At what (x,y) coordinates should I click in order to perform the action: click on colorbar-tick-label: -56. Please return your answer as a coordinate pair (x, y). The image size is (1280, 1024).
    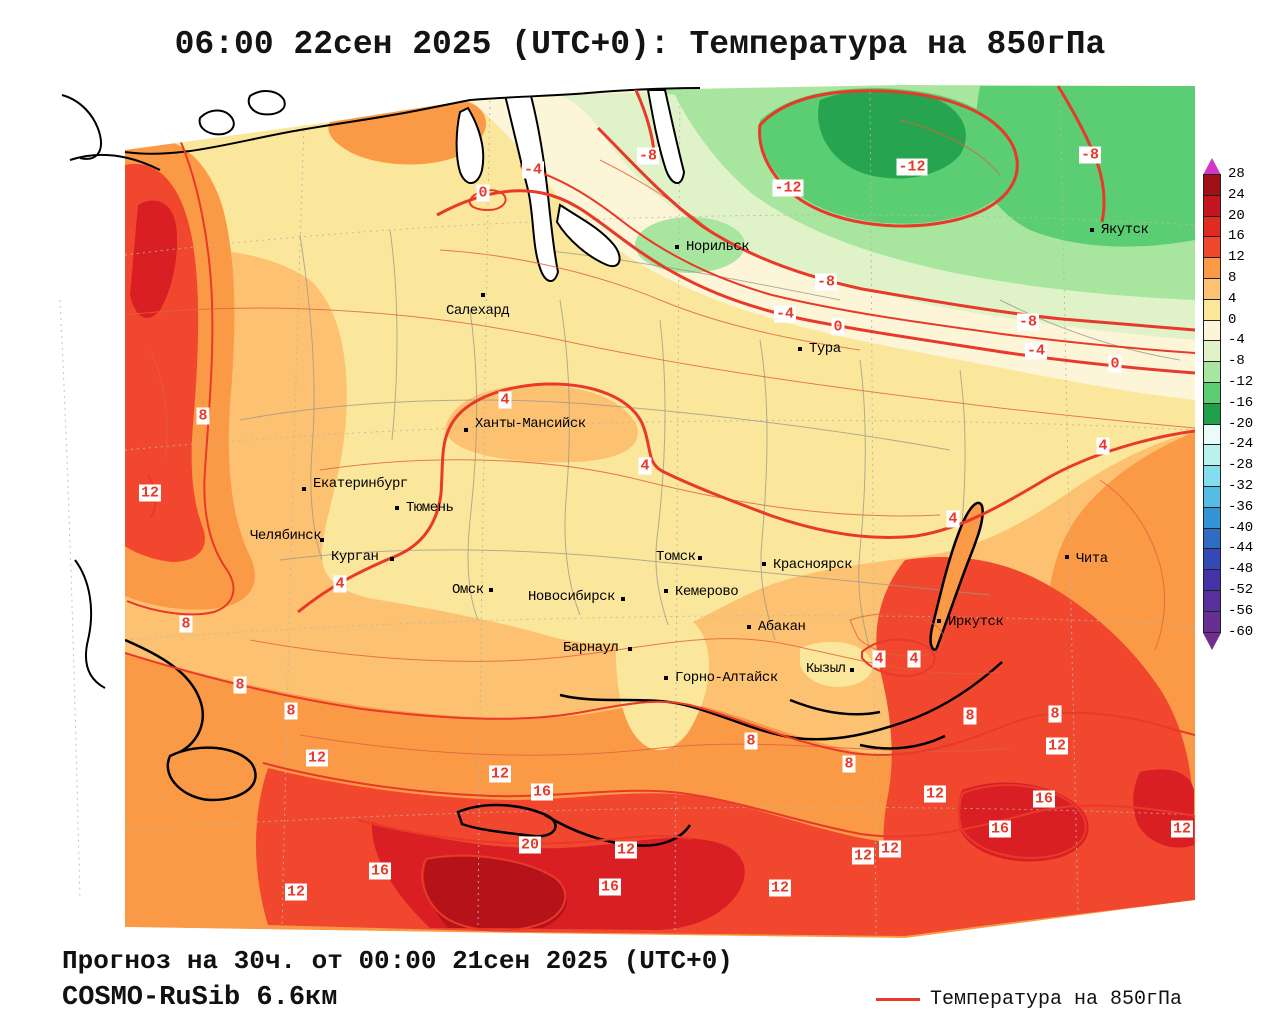
    Looking at the image, I should click on (1241, 610).